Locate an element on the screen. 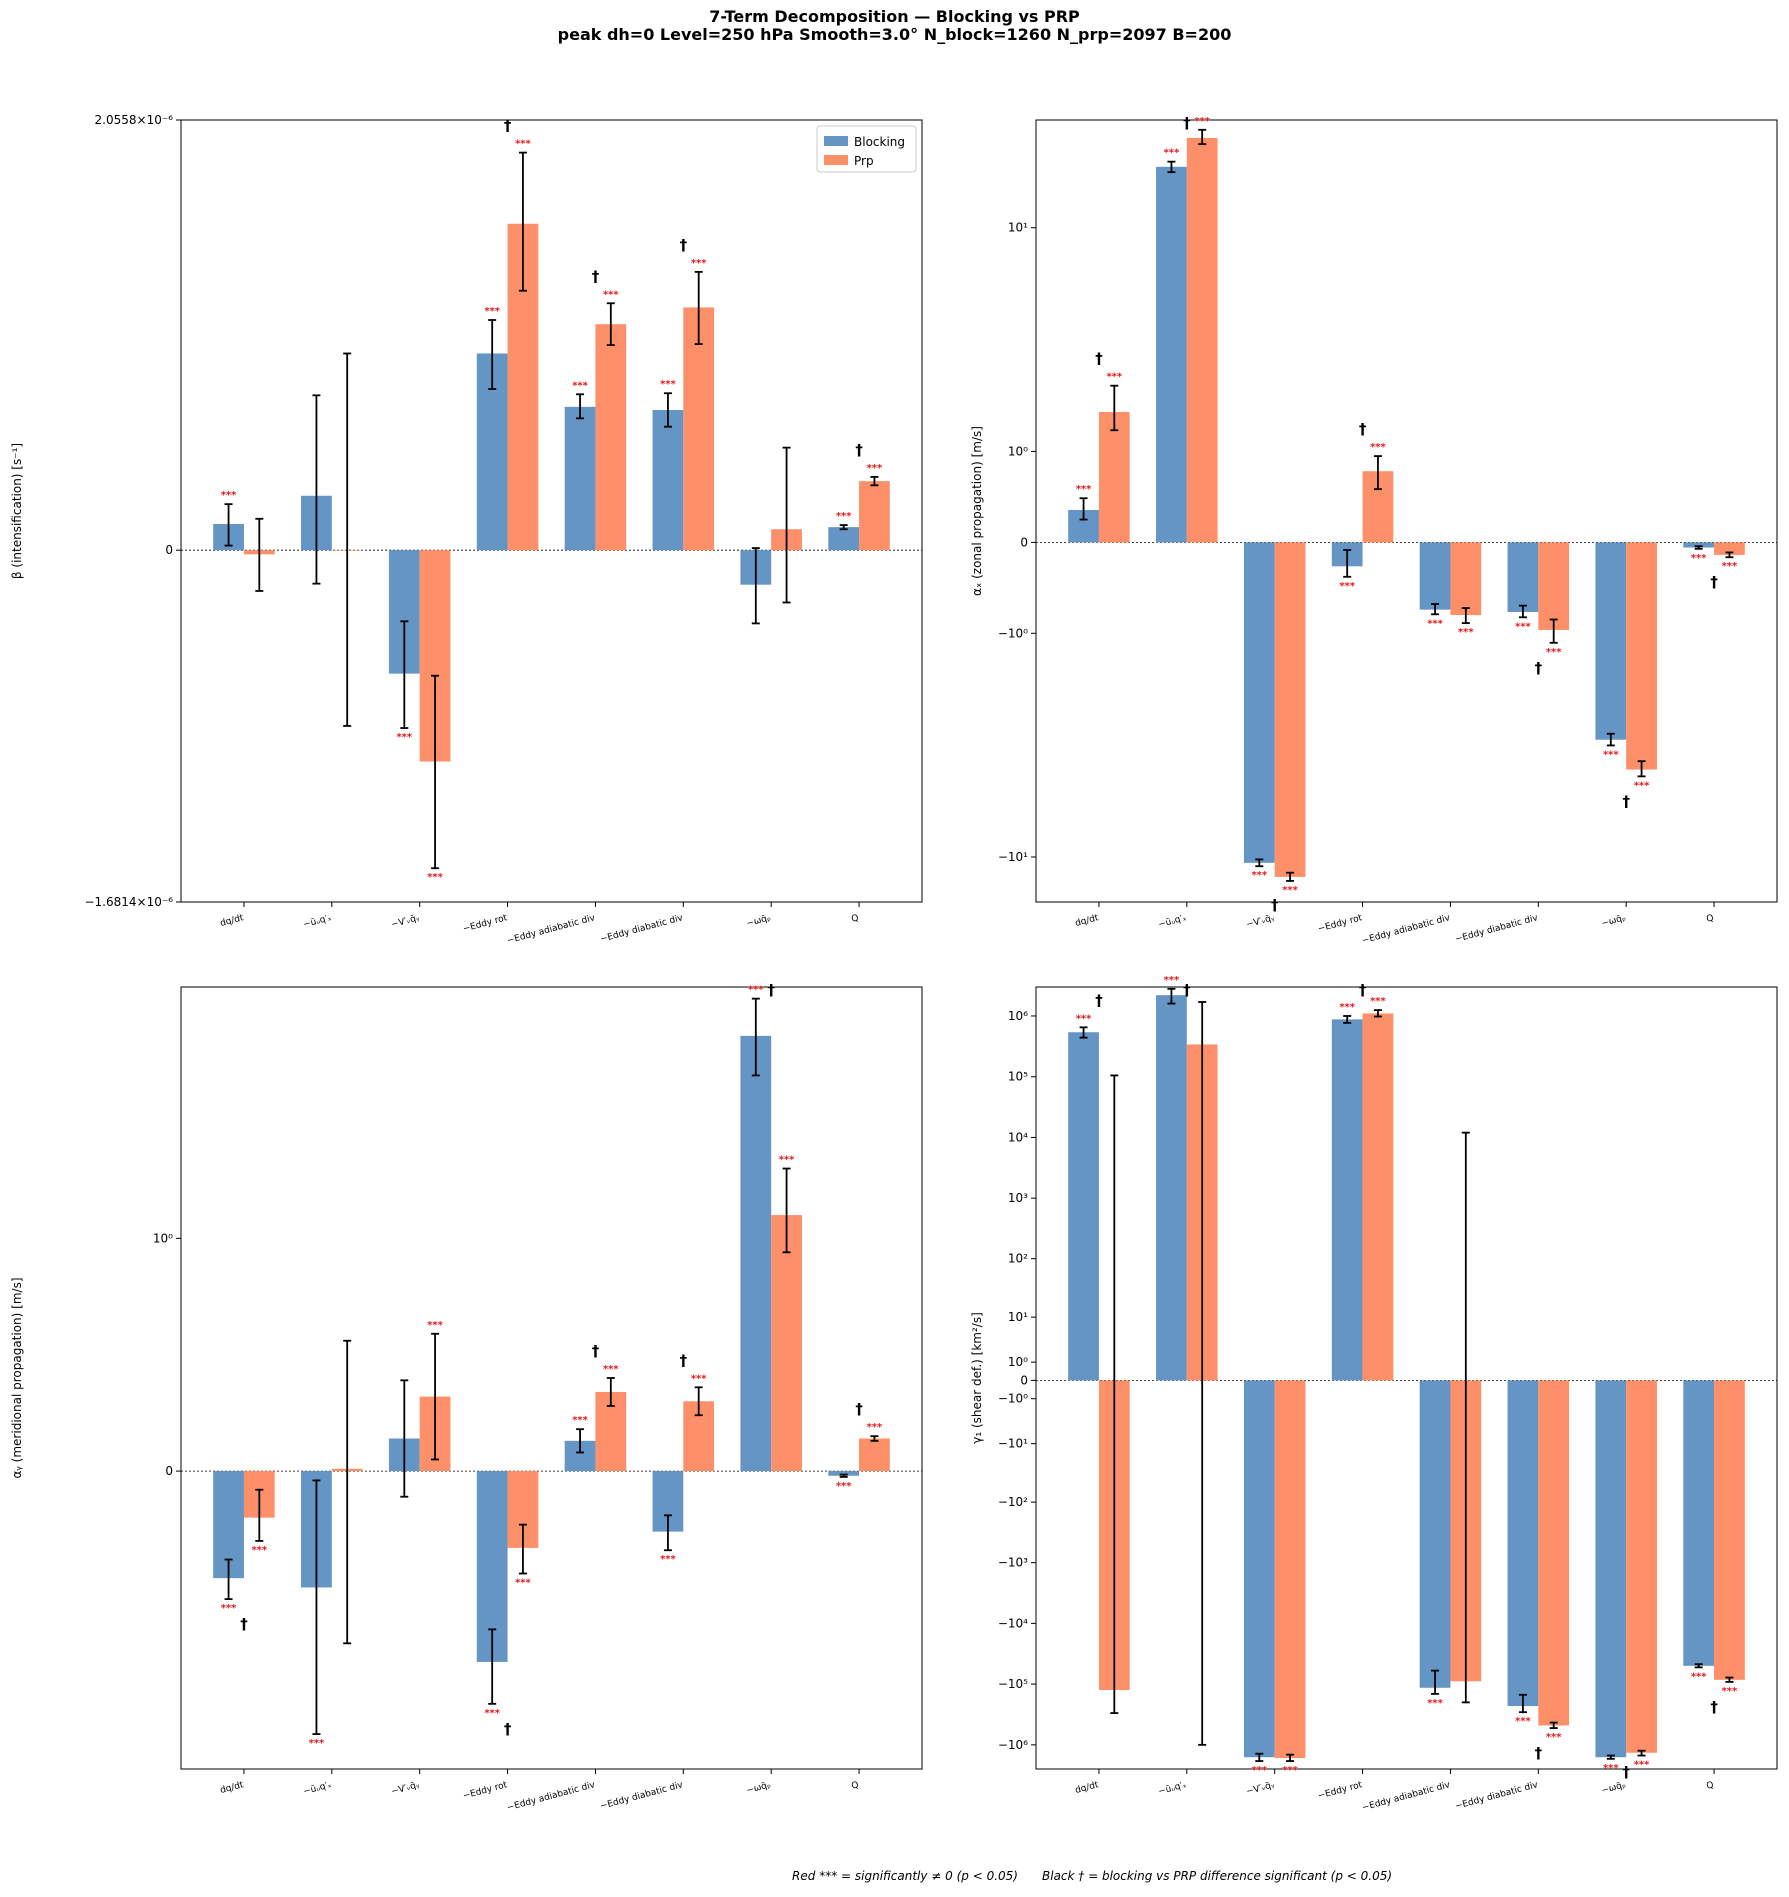  y-axis-label: γ₁ (shear def.) [km²/s] is located at coordinates (977, 1378).